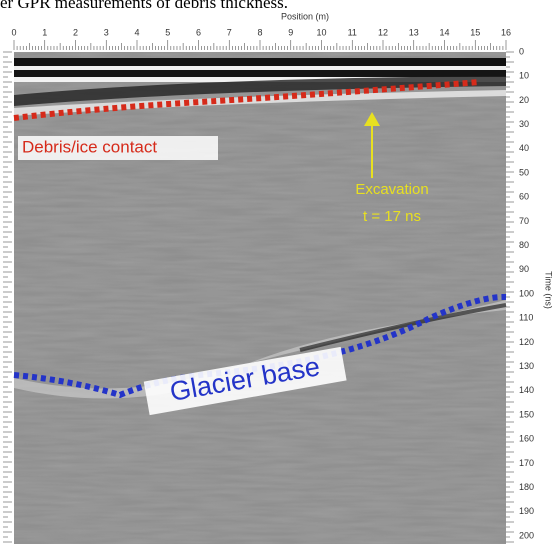 Image resolution: width=559 pixels, height=549 pixels. What do you see at coordinates (521, 51) in the screenshot?
I see `y-tick-label: 0` at bounding box center [521, 51].